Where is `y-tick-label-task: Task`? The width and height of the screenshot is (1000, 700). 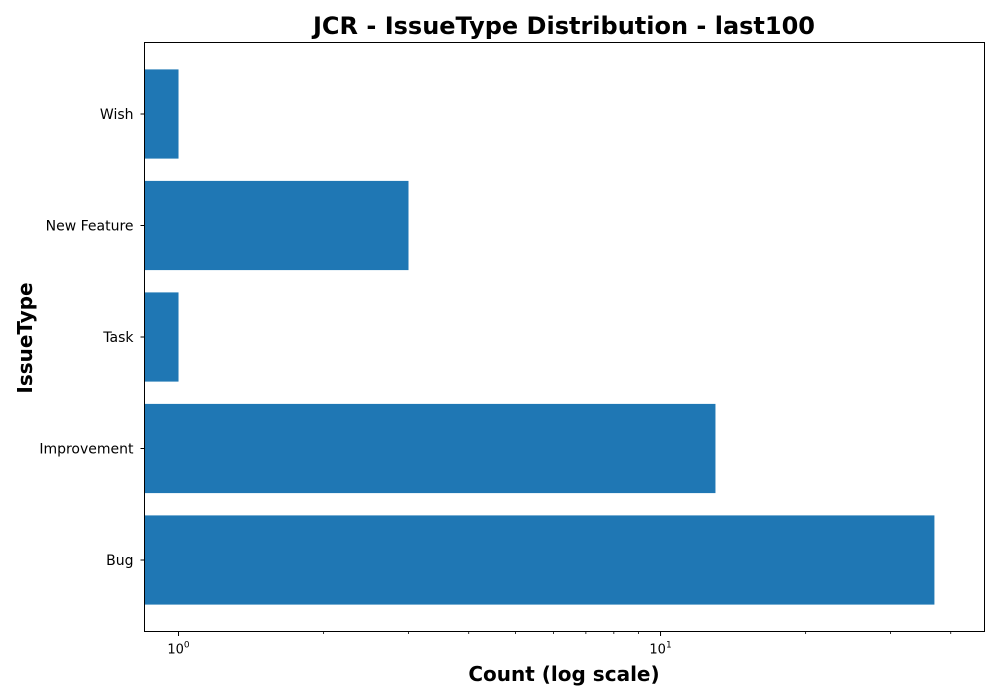
y-tick-label-task: Task is located at coordinates (118, 338).